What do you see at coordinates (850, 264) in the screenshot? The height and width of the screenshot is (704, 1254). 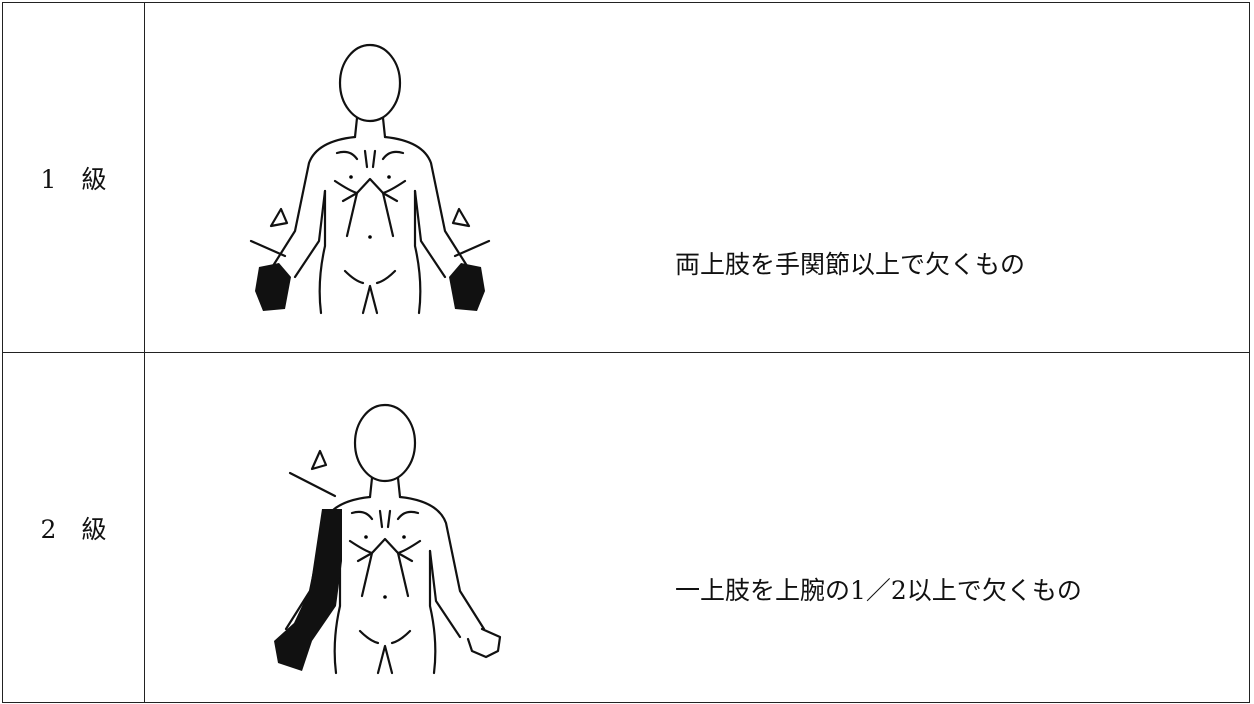 I see `description: 両上肢を手関節以上で欠くもの` at bounding box center [850, 264].